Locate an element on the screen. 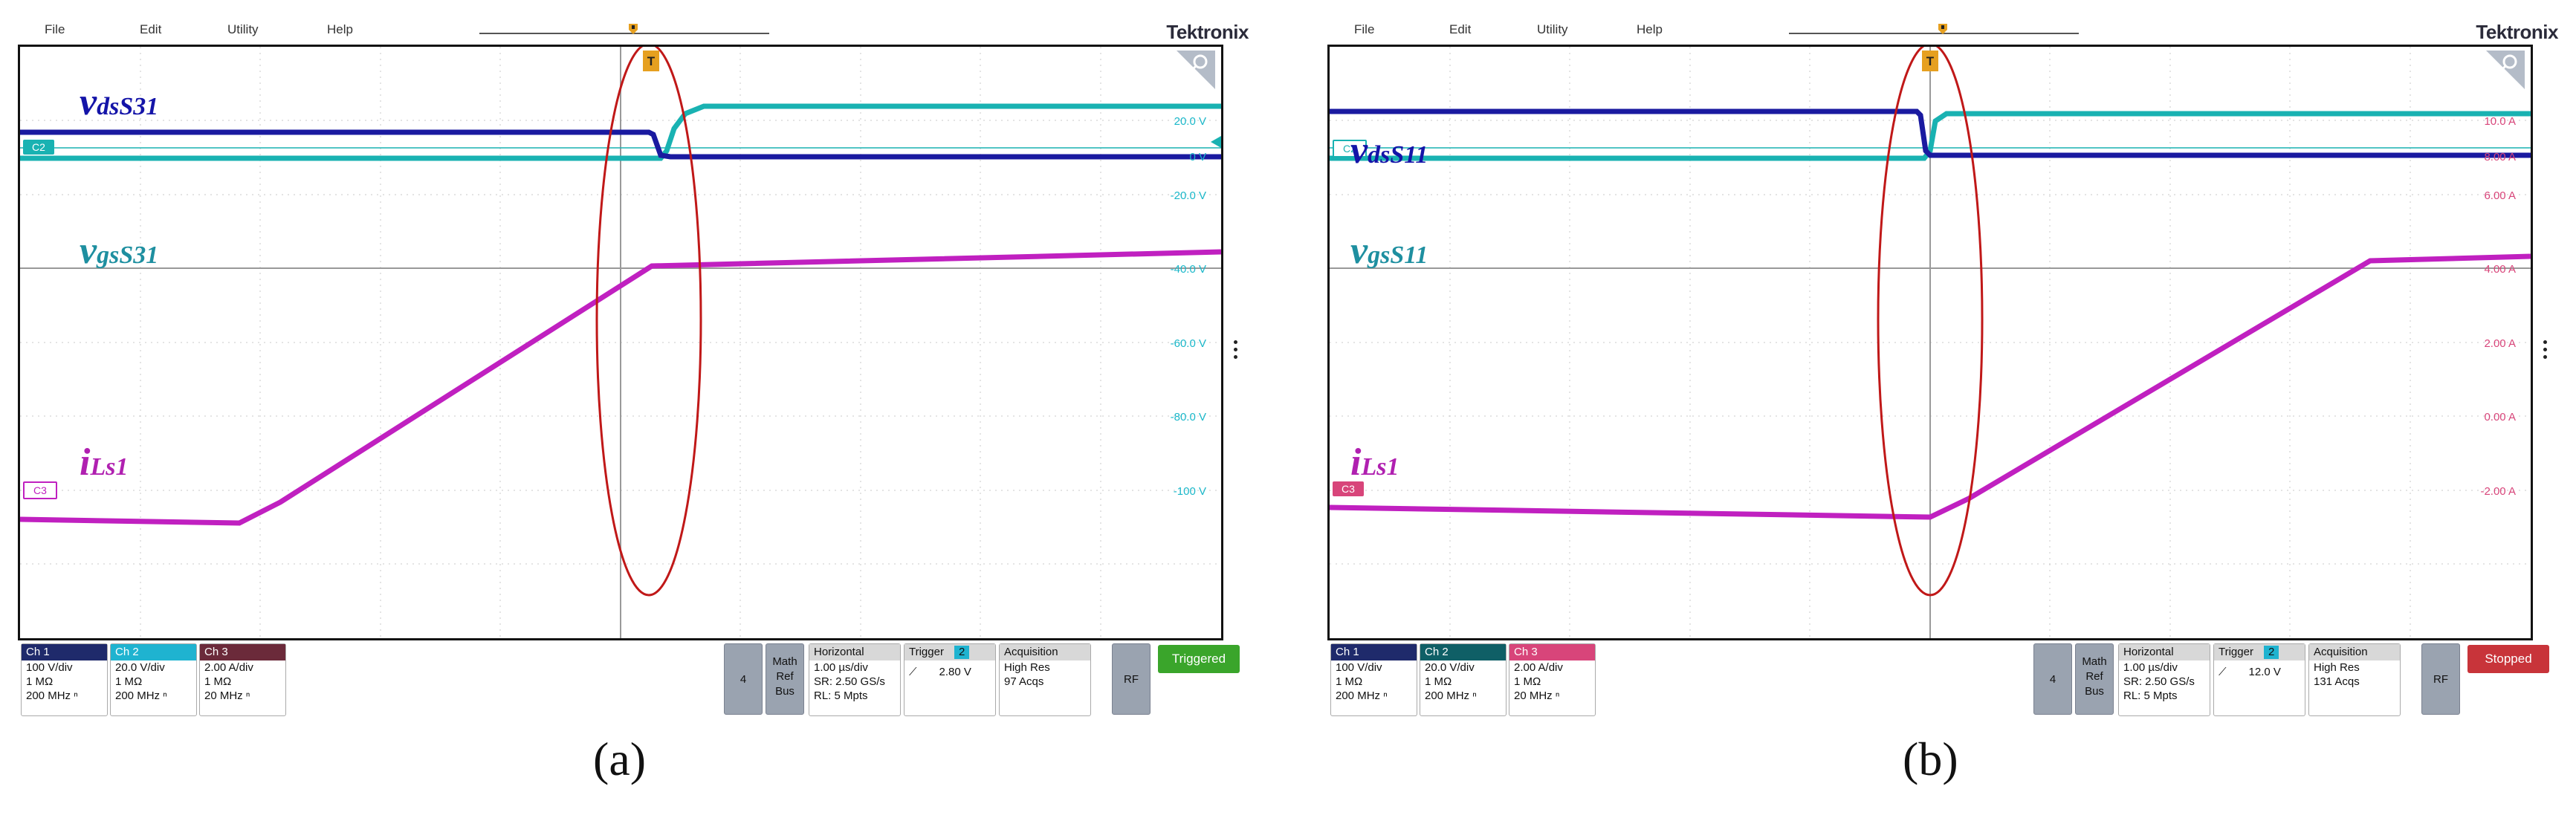  switching-highlight-ellipse is located at coordinates (1930, 322).